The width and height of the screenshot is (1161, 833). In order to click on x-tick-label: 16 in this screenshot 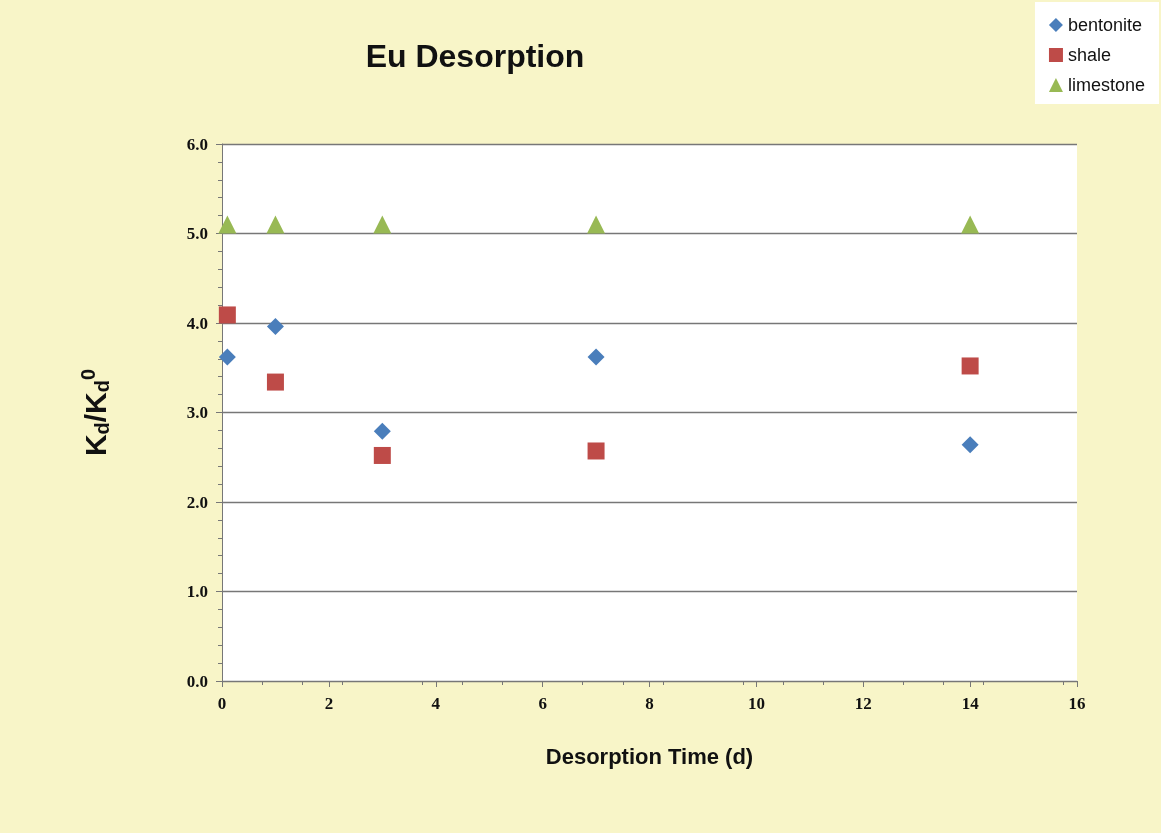, I will do `click(1077, 703)`.